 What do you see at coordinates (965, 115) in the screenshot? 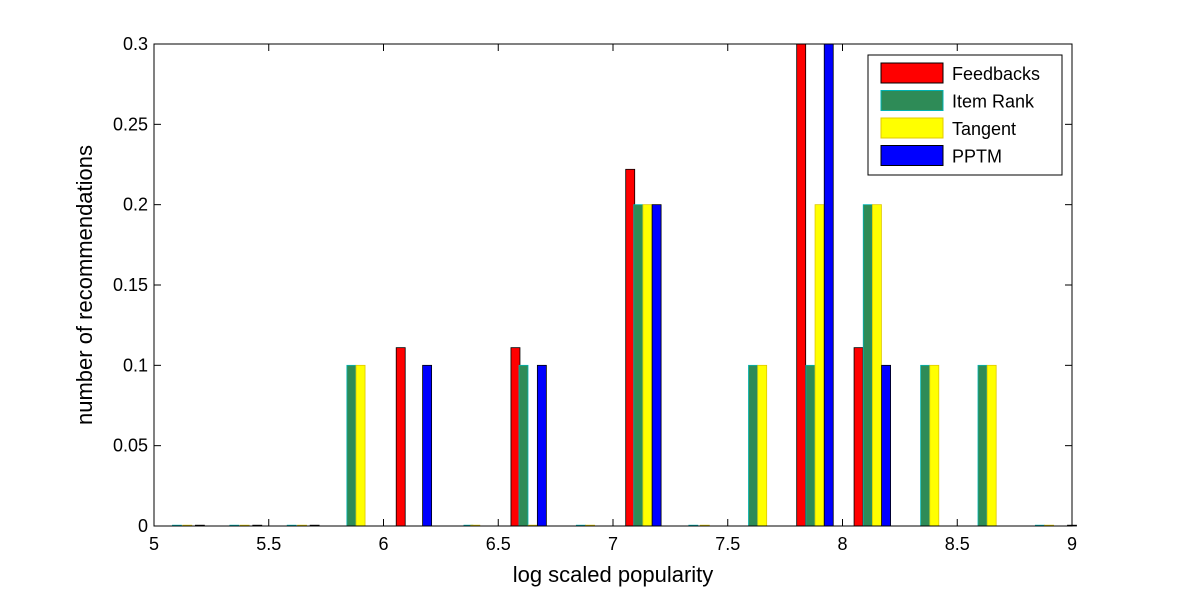
I see `legend: Feedbacks Item Rank Tangent PPTM` at bounding box center [965, 115].